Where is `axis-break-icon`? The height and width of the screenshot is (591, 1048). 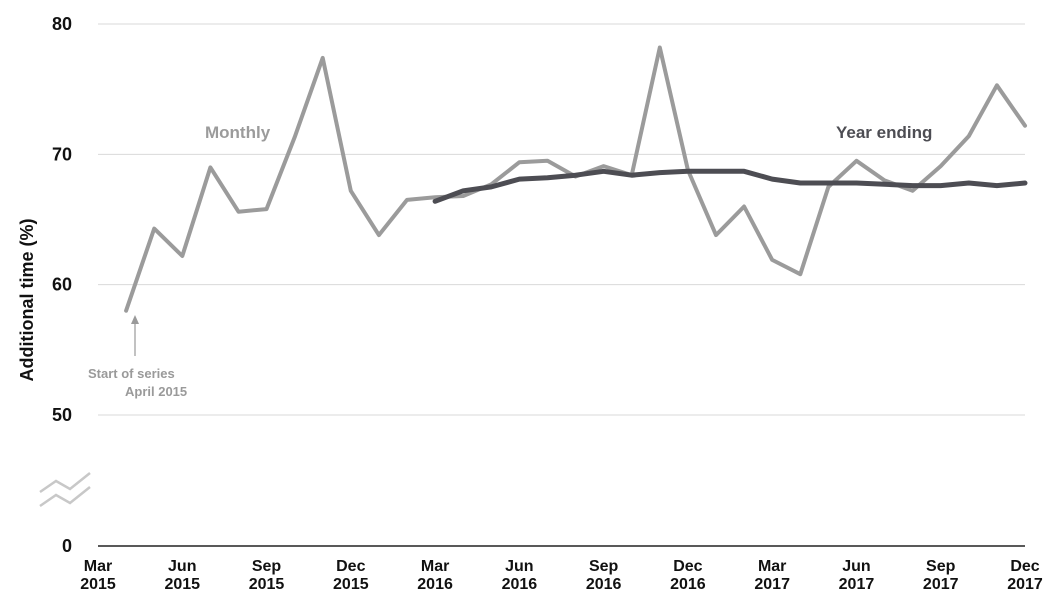
axis-break-icon is located at coordinates (65, 490).